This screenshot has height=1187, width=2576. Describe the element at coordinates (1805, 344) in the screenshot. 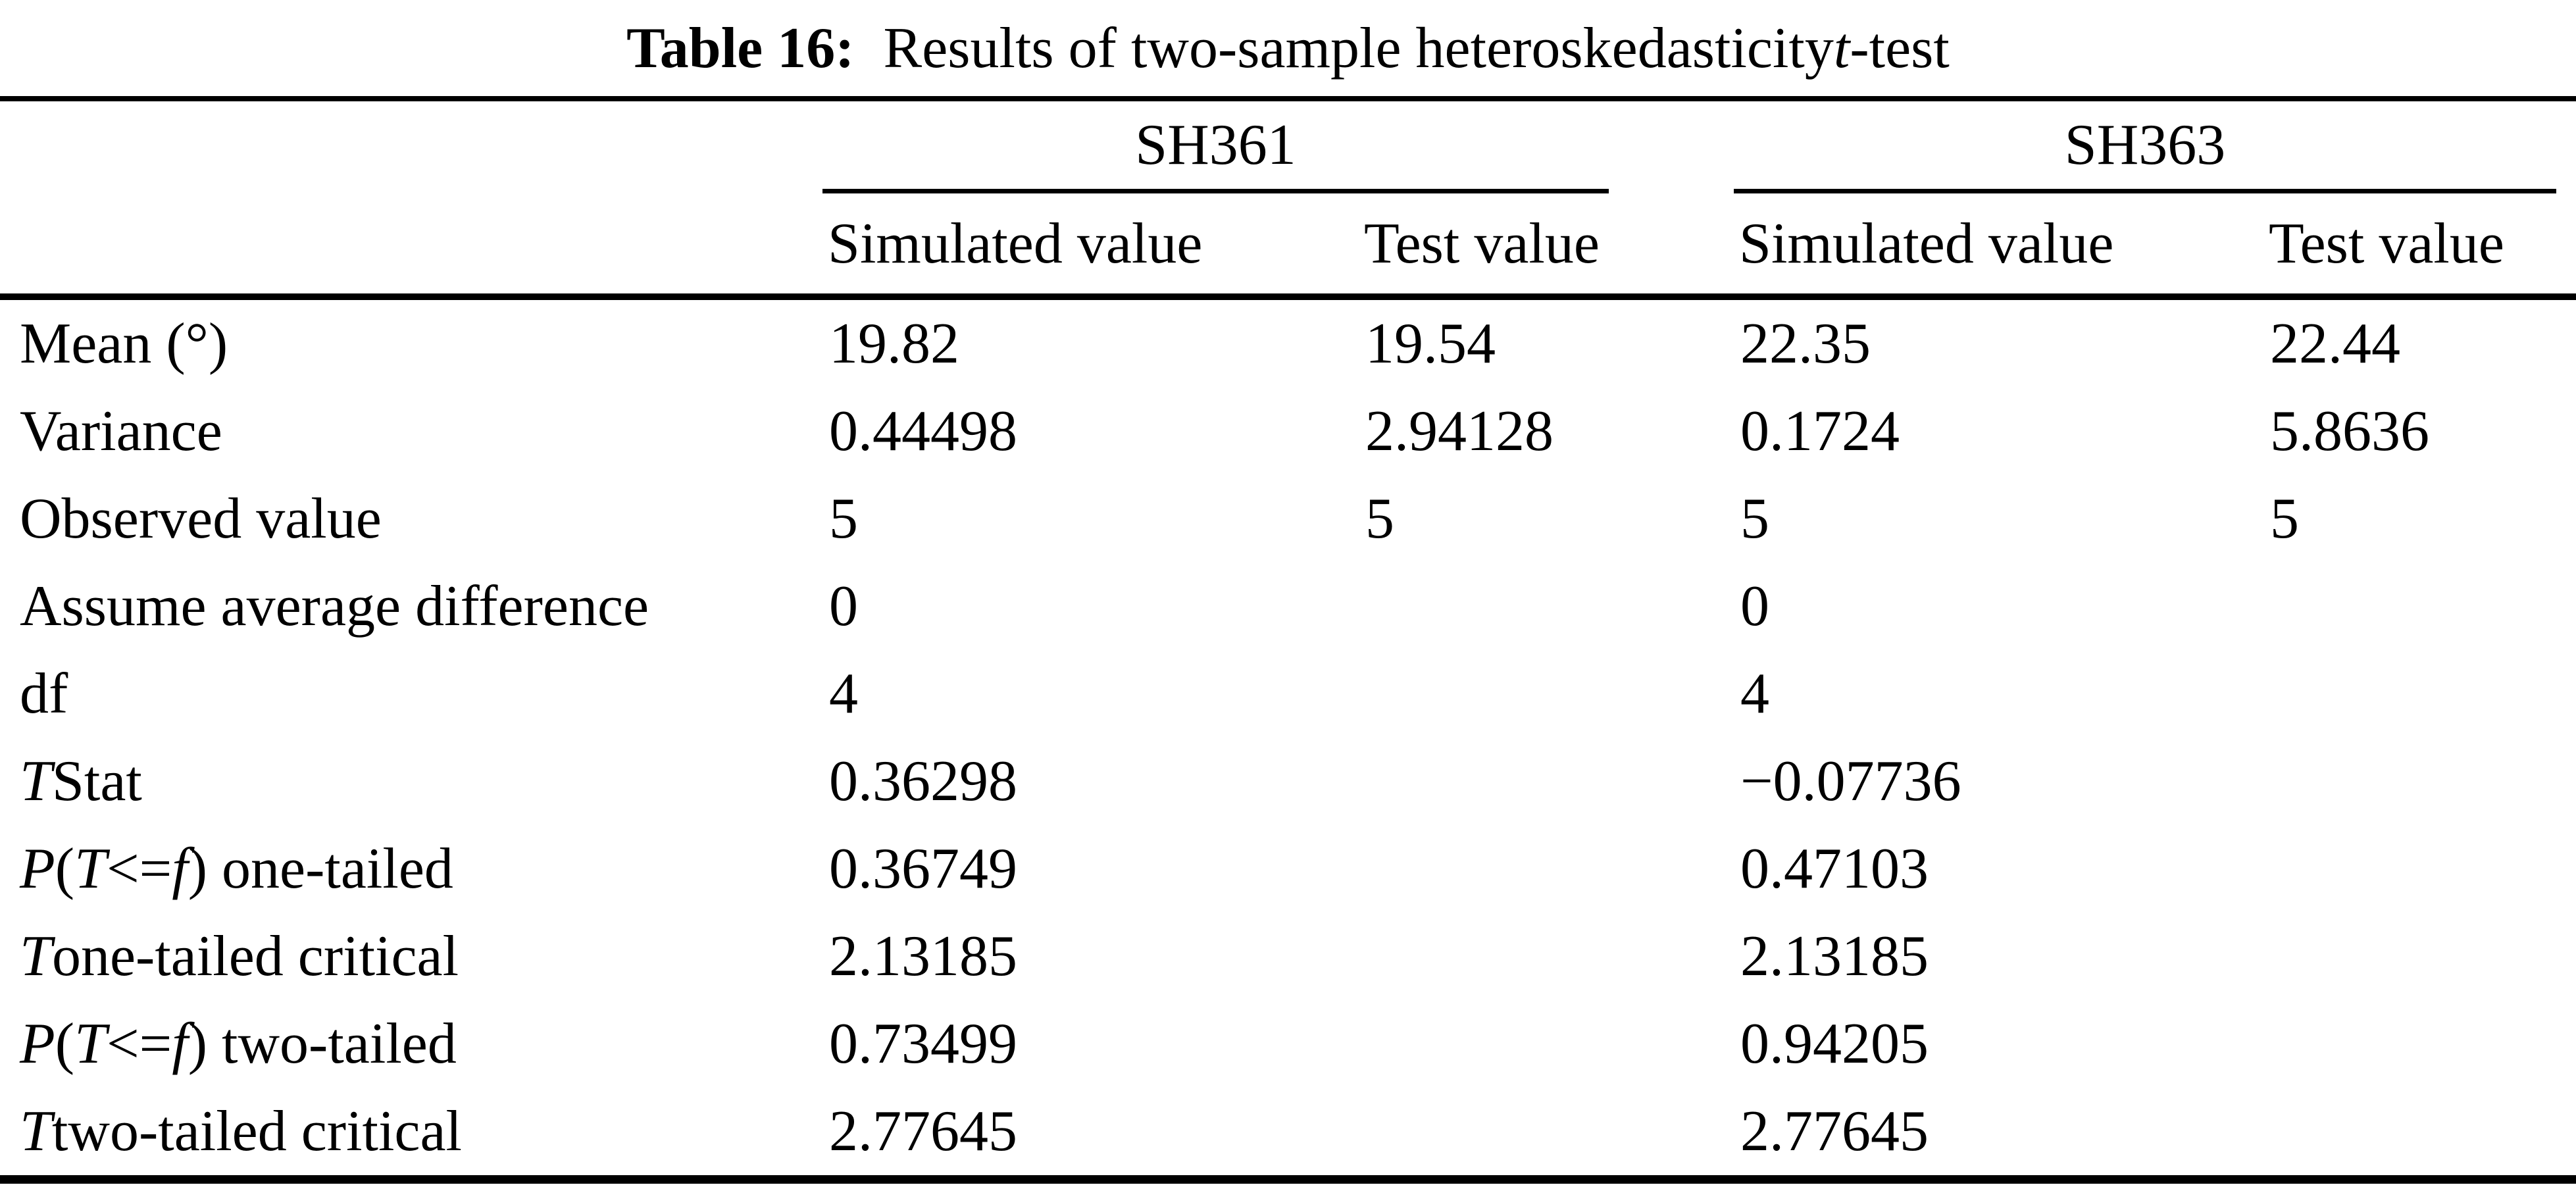

I see `cell-value: 22.35` at that location.